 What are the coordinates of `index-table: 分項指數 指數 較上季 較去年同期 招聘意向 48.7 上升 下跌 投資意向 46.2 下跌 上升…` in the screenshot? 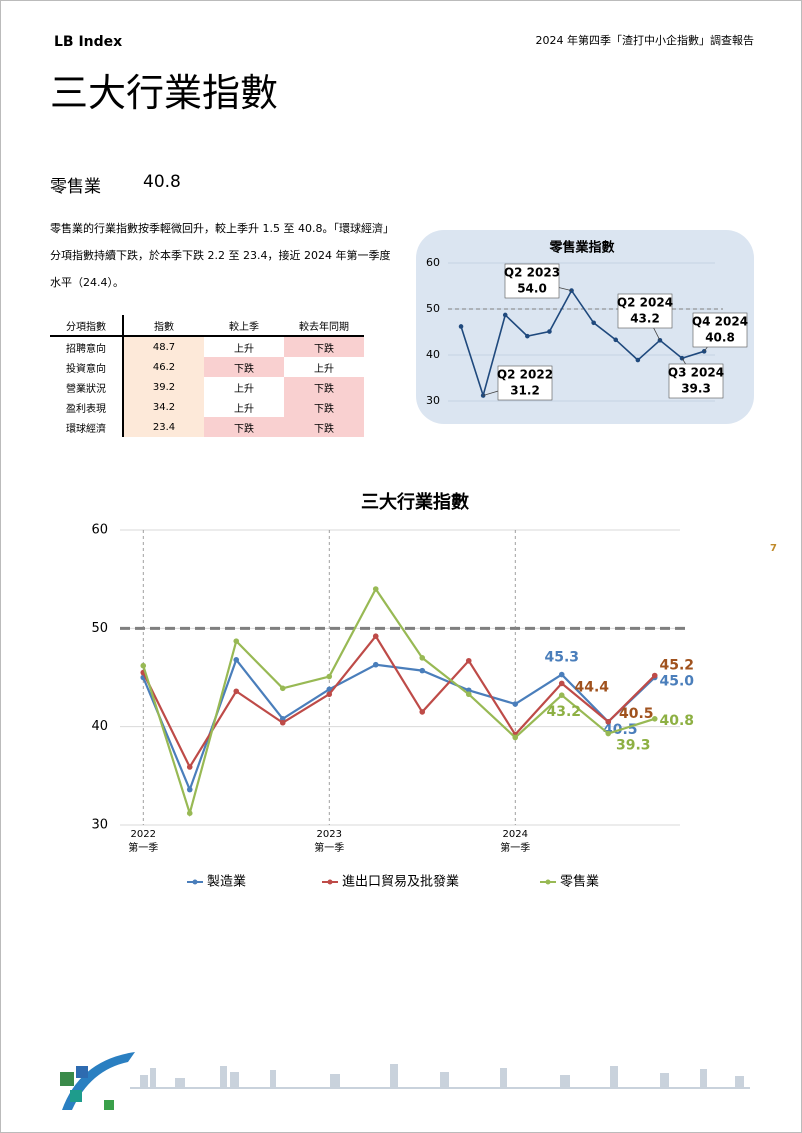 It's located at (207, 376).